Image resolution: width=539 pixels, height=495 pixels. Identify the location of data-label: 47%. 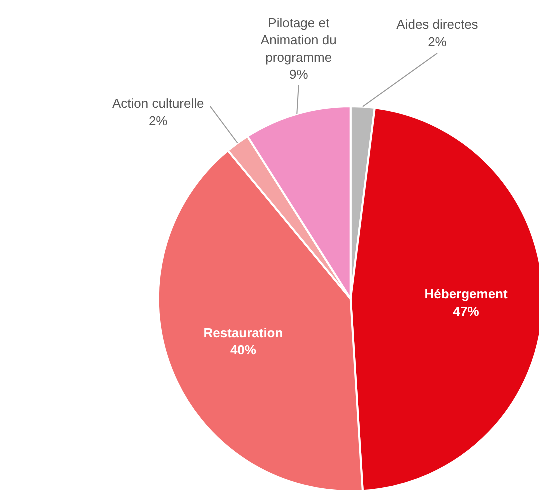
(466, 311).